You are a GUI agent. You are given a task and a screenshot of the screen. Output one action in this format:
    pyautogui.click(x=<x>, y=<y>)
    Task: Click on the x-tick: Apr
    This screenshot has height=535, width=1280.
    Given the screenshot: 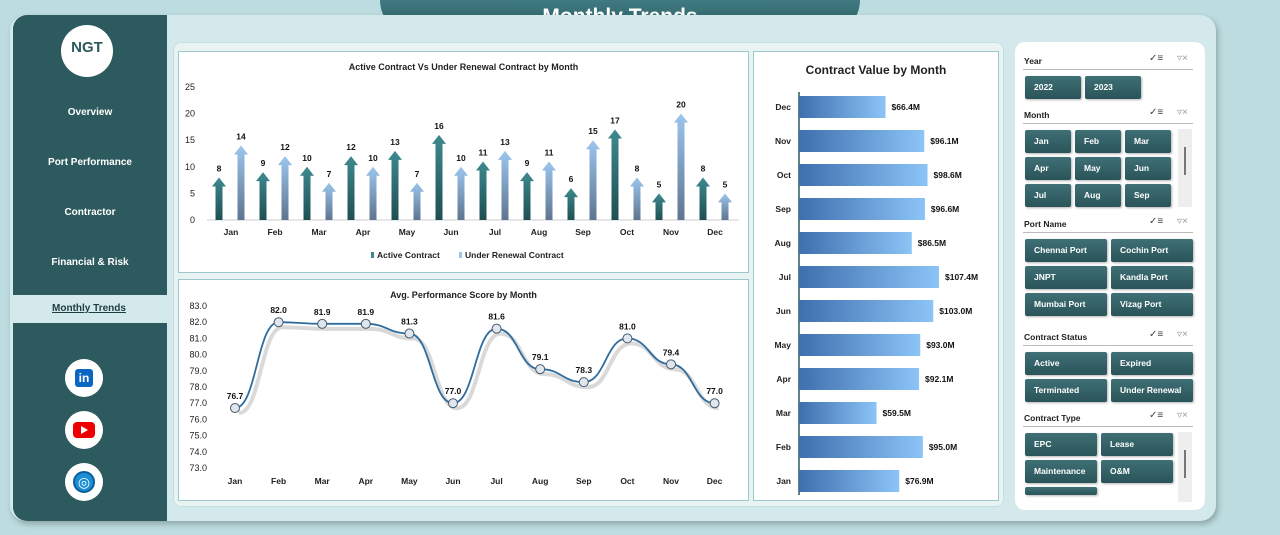 What is the action you would take?
    pyautogui.click(x=363, y=232)
    